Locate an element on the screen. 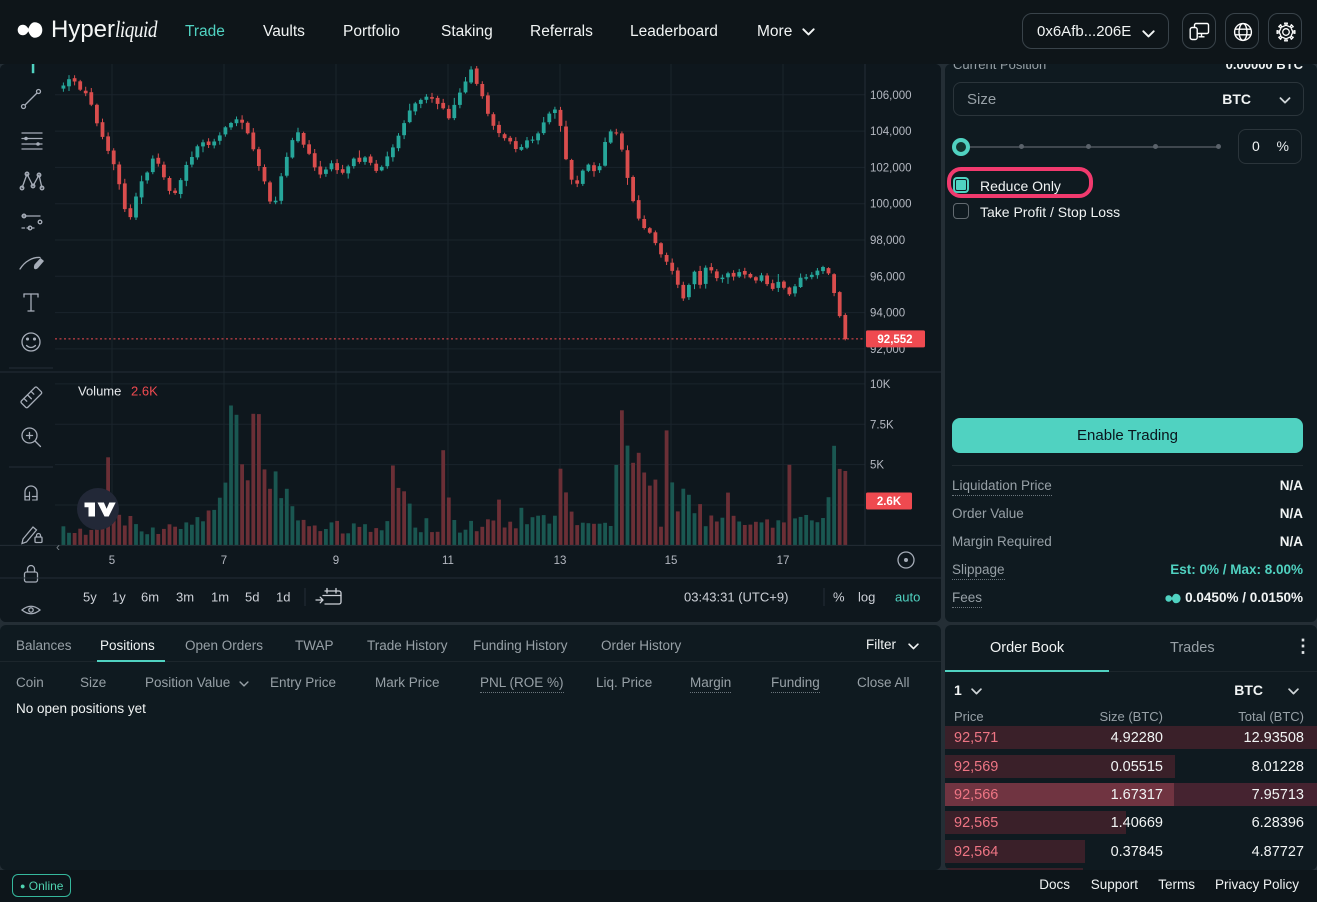 This screenshot has height=902, width=1317. svg-text: 5K is located at coordinates (877, 466).